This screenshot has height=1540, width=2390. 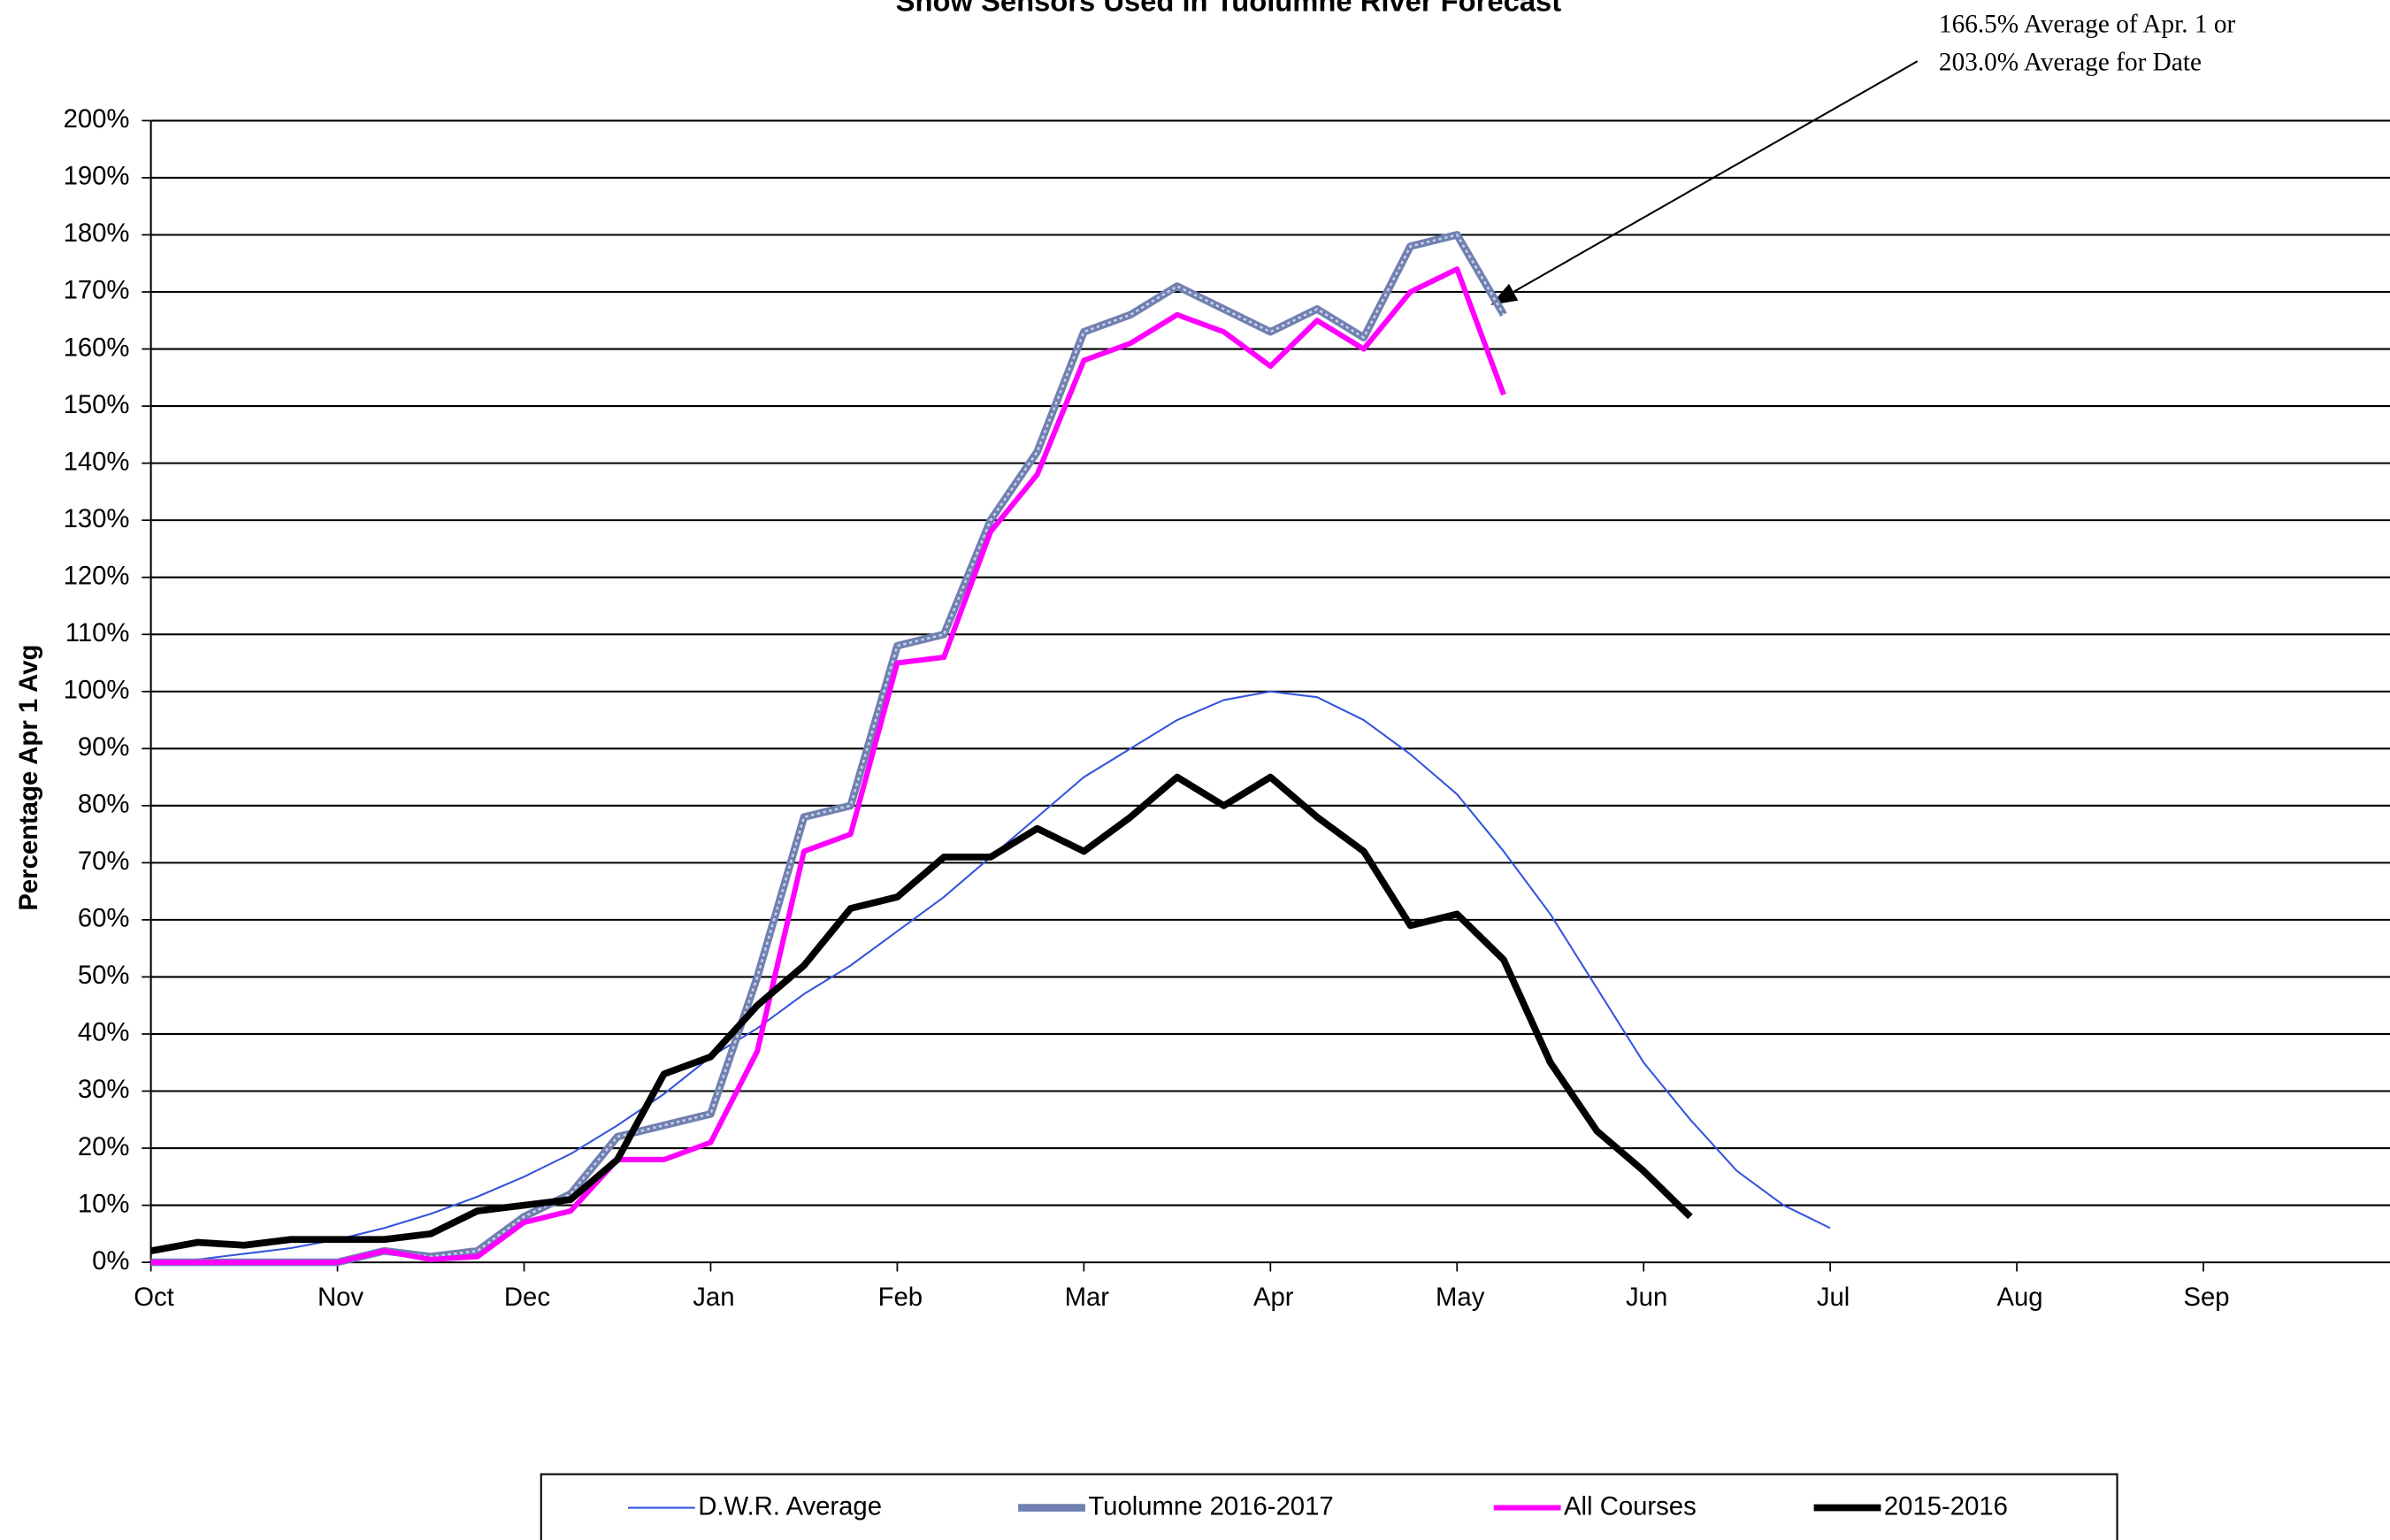 What do you see at coordinates (104, 1089) in the screenshot?
I see `y-tick-label: 30%` at bounding box center [104, 1089].